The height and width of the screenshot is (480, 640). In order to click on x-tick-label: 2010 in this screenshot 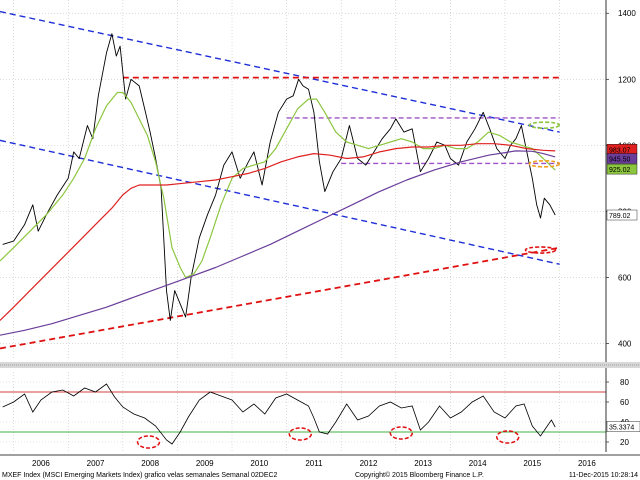, I will do `click(259, 463)`.